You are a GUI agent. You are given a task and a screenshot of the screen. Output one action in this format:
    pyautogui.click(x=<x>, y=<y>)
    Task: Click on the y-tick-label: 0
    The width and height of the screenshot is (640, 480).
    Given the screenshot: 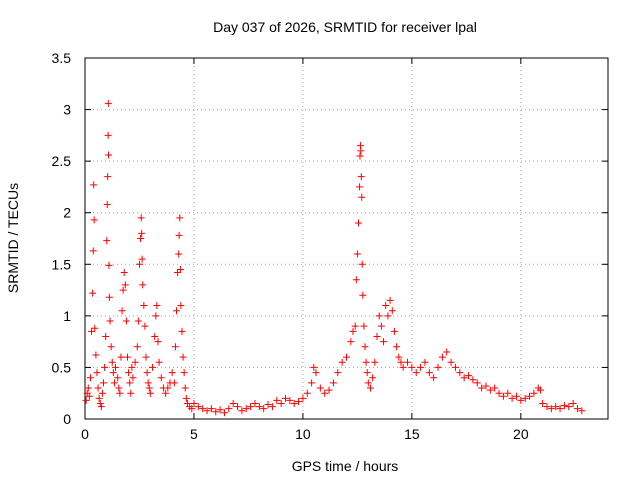 What is the action you would take?
    pyautogui.click(x=67, y=419)
    